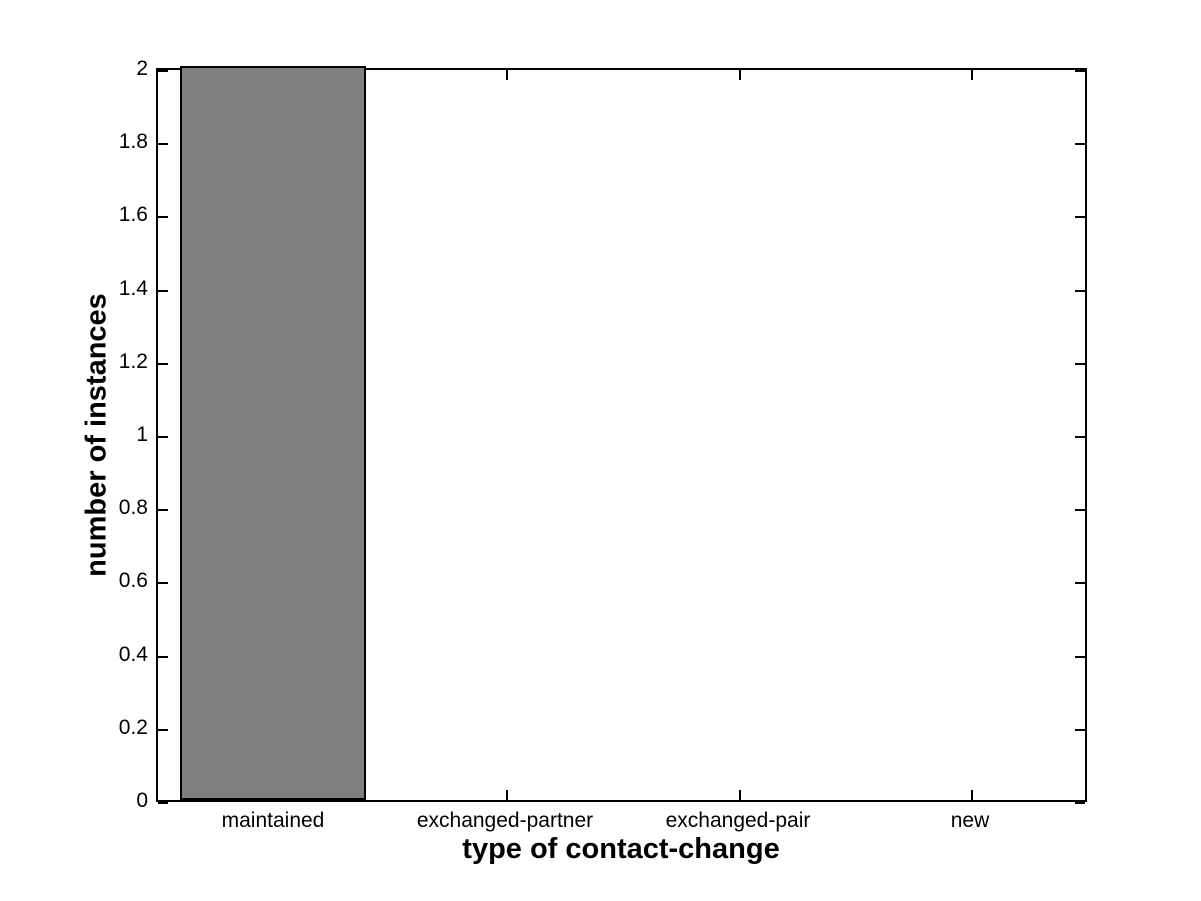 Image resolution: width=1201 pixels, height=901 pixels. I want to click on y-tick-label: 1.6, so click(133, 214).